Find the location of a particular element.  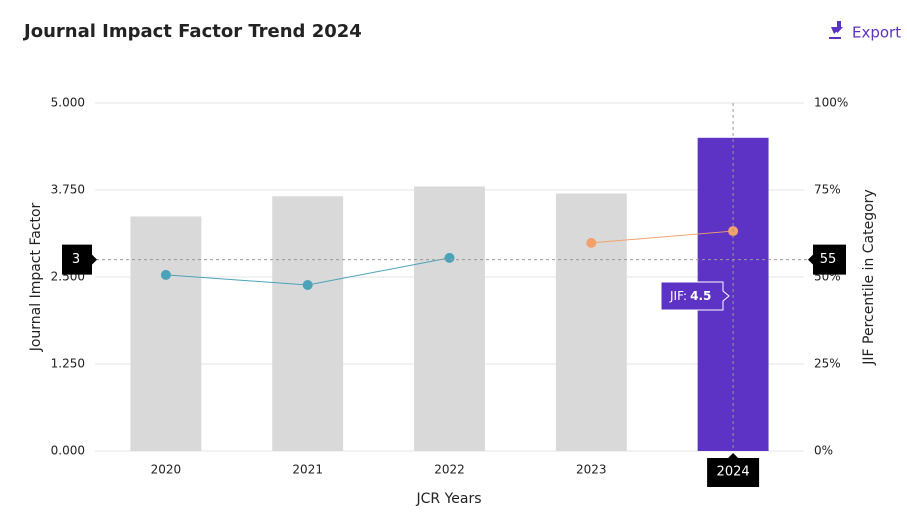

crosshair-x-box is located at coordinates (733, 470).